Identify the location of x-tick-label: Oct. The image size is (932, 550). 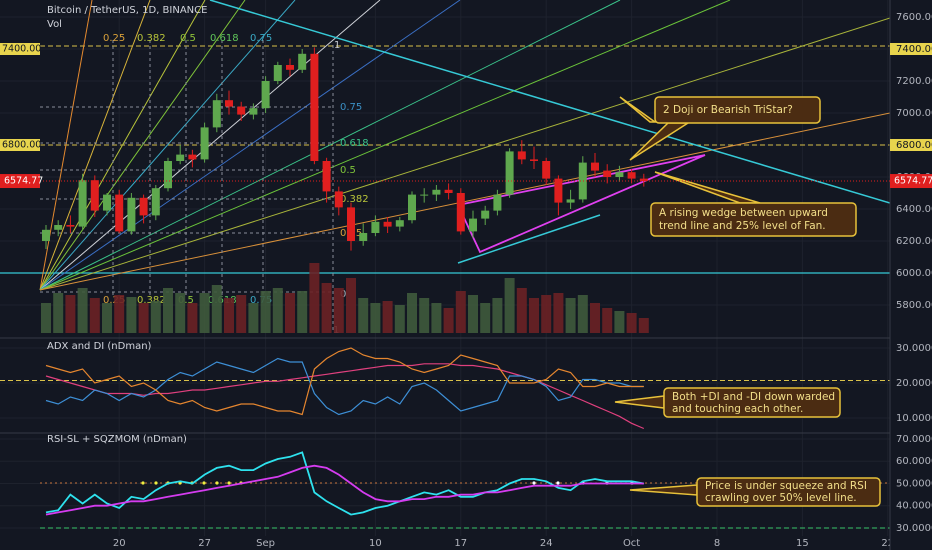
(631, 543).